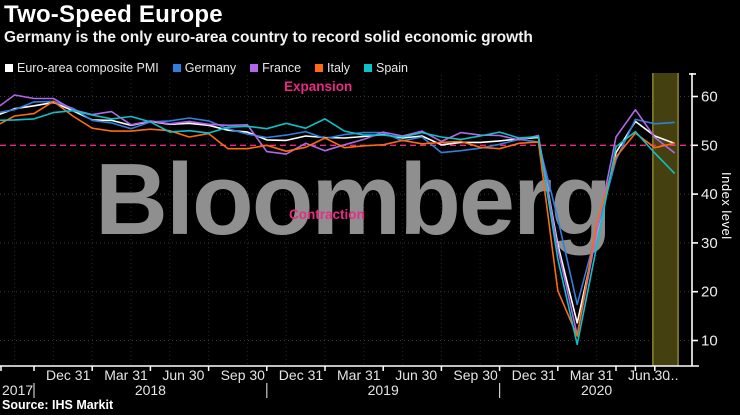 This screenshot has width=740, height=415. What do you see at coordinates (338, 68) in the screenshot?
I see `legend-label-italy: Italy` at bounding box center [338, 68].